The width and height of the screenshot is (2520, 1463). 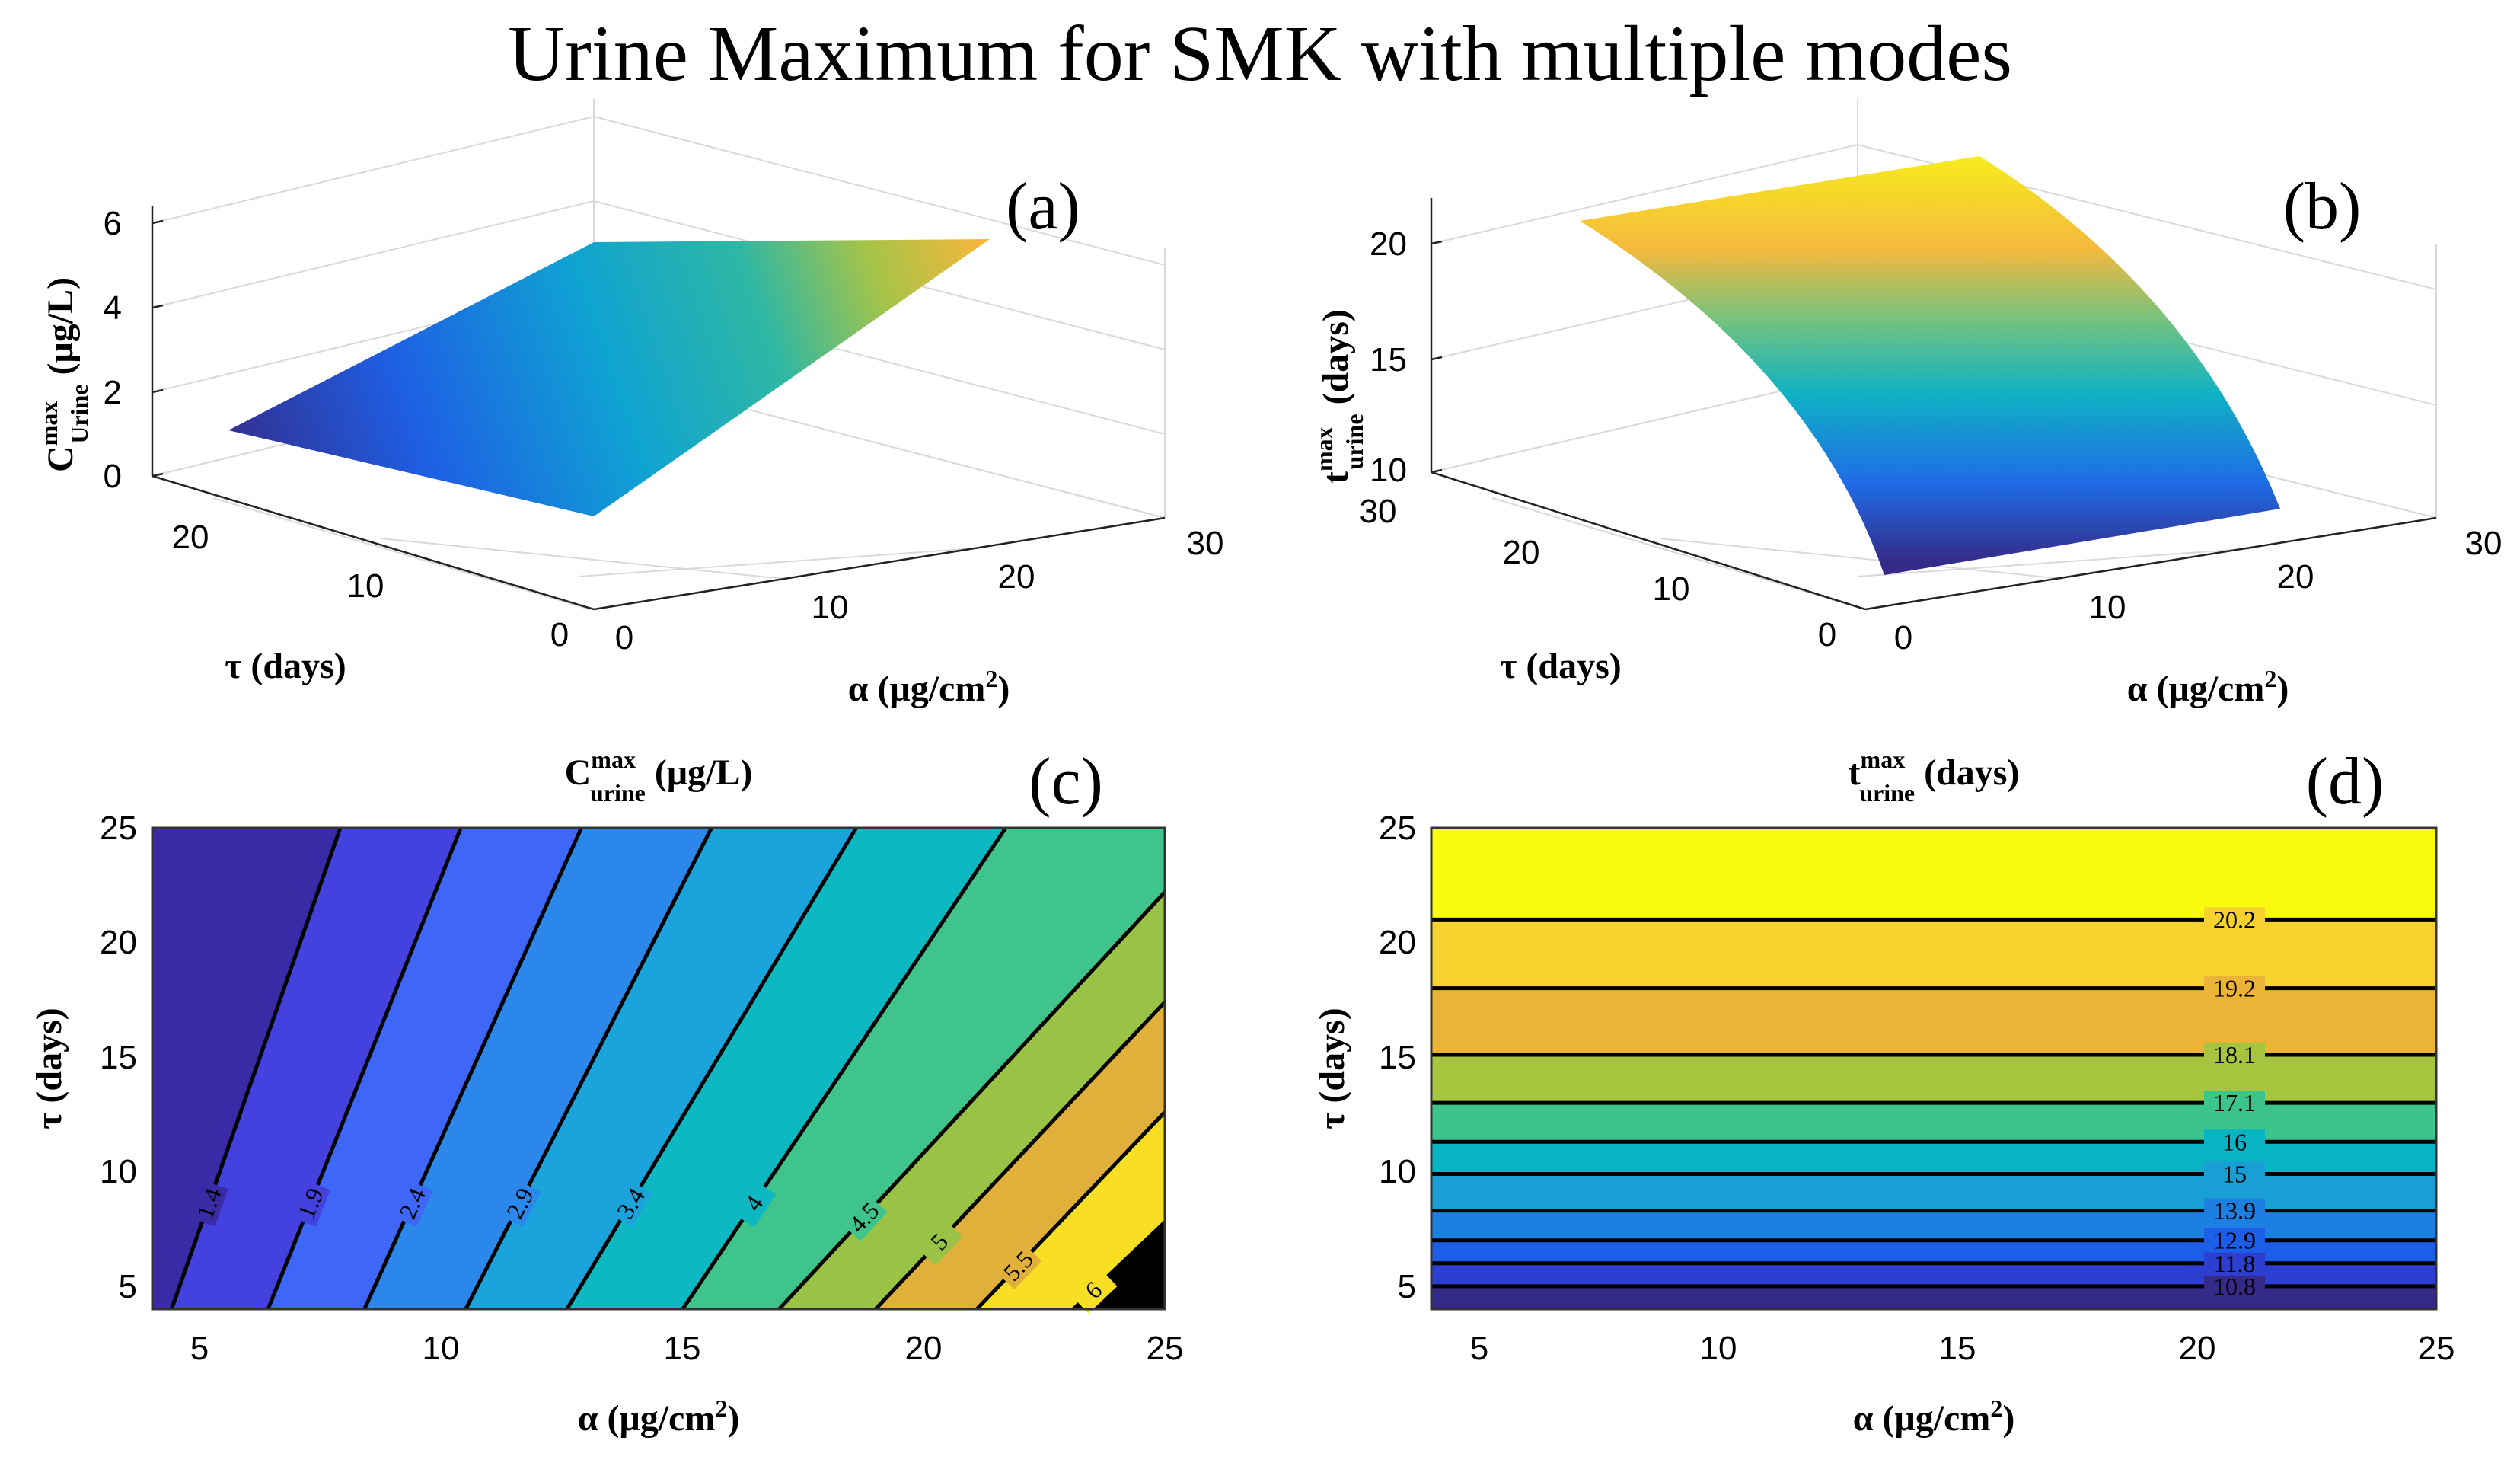 I want to click on panel-d-y-tick: 20, so click(x=1397, y=942).